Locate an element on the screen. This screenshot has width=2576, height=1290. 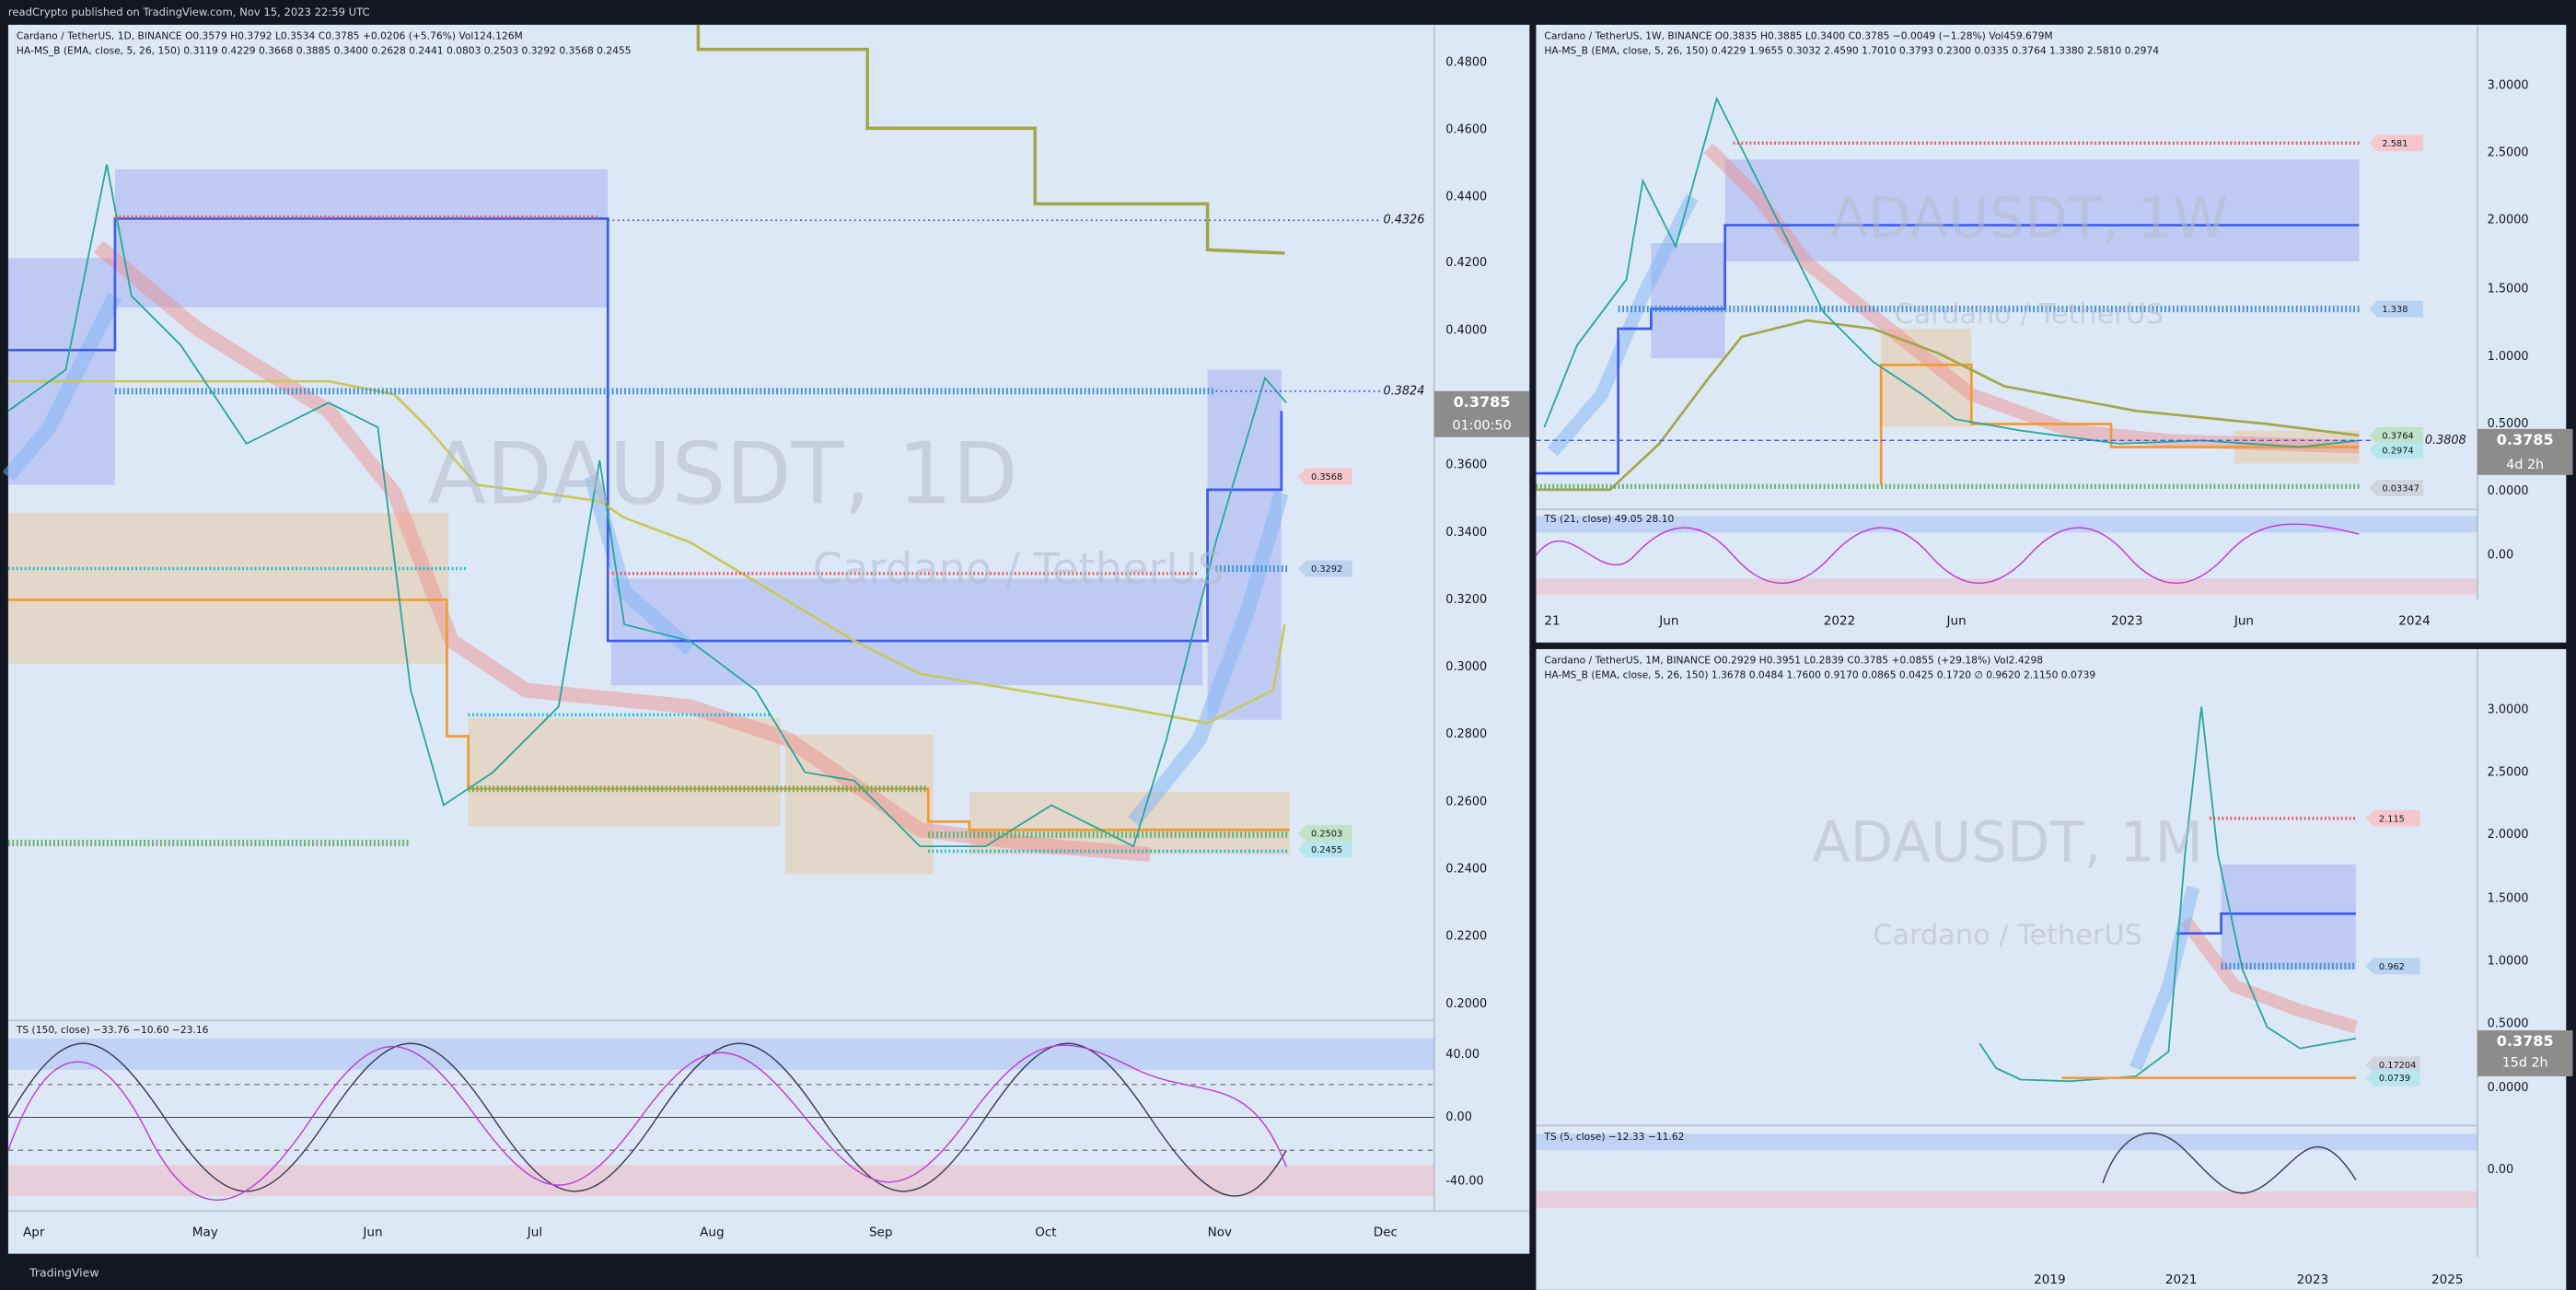
time-axis-label: 2025 is located at coordinates (2447, 1280).